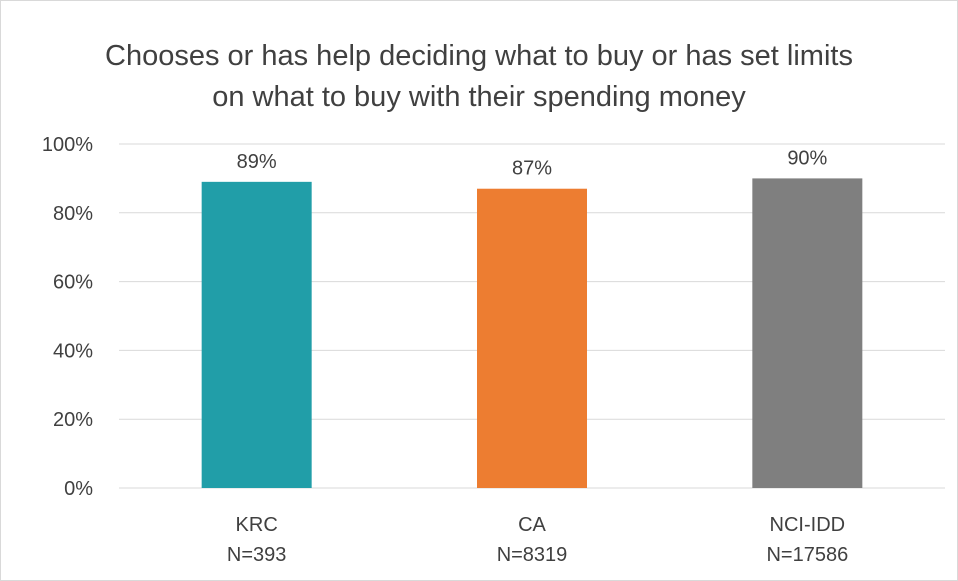  What do you see at coordinates (78, 489) in the screenshot?
I see `y-tick-label-0: 0%` at bounding box center [78, 489].